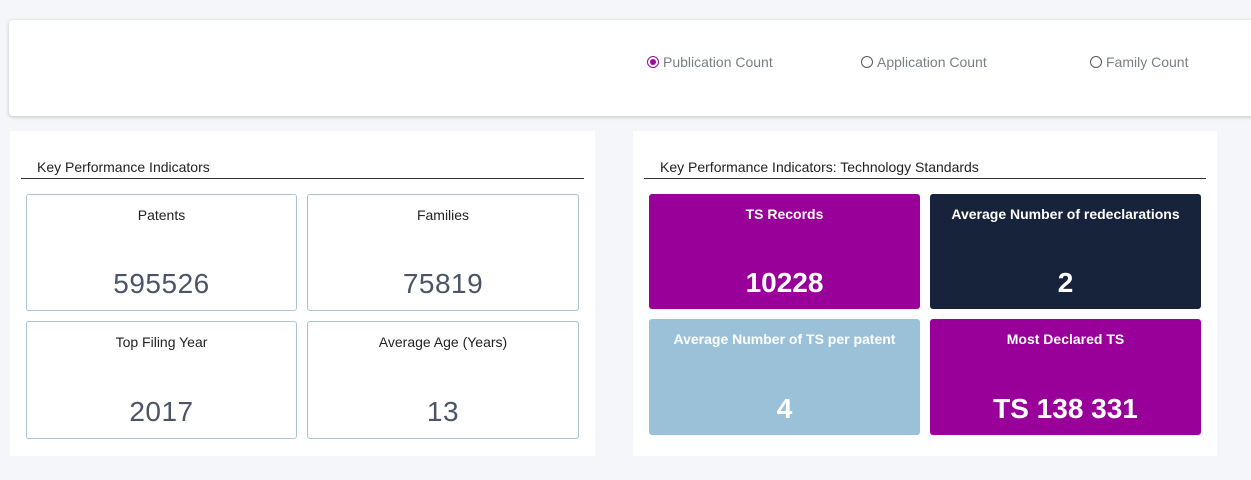 The image size is (1251, 480). What do you see at coordinates (932, 62) in the screenshot?
I see `radio-label: Application Count` at bounding box center [932, 62].